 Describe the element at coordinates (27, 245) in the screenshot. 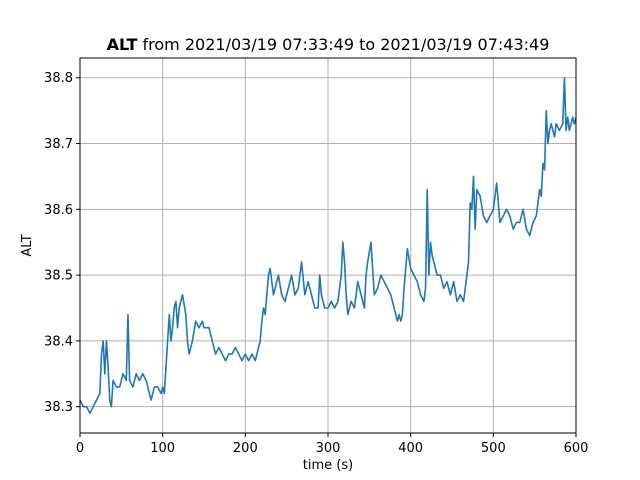

I see `y-axis-label: ALT` at that location.